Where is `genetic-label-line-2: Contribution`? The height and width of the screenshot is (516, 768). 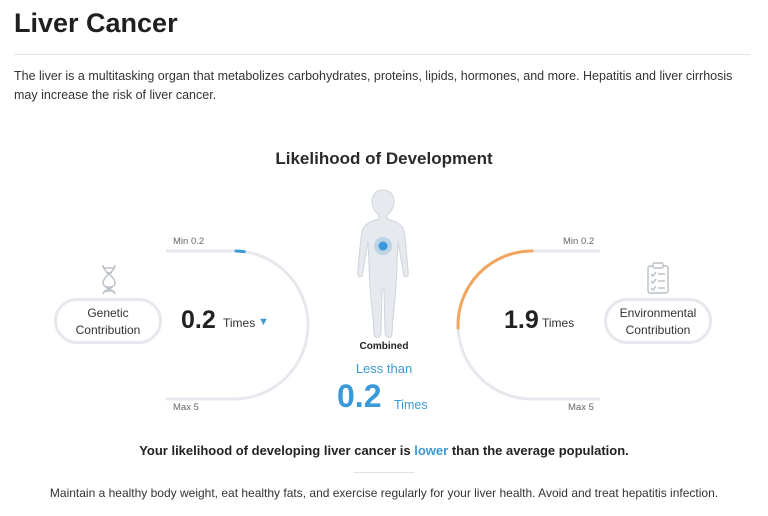 genetic-label-line-2: Contribution is located at coordinates (108, 330).